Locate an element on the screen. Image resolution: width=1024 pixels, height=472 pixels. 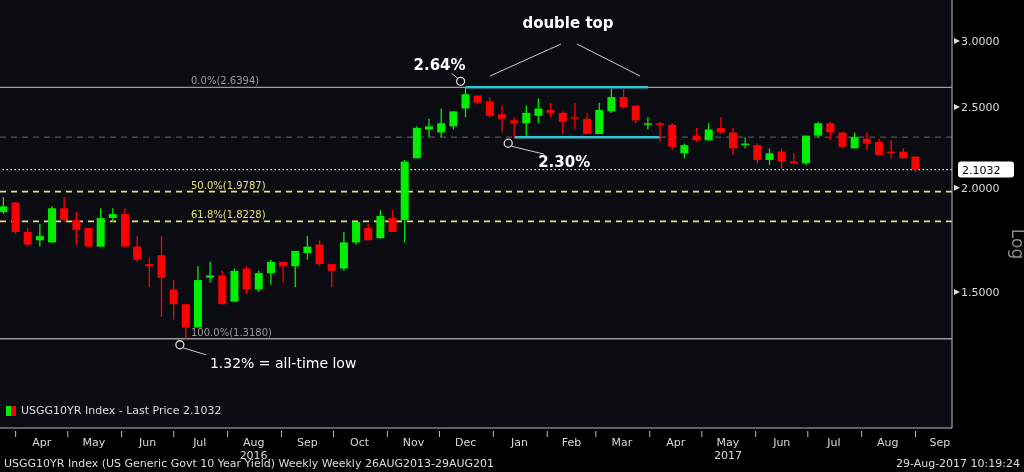
annotation: 2.64% is located at coordinates (439, 65).